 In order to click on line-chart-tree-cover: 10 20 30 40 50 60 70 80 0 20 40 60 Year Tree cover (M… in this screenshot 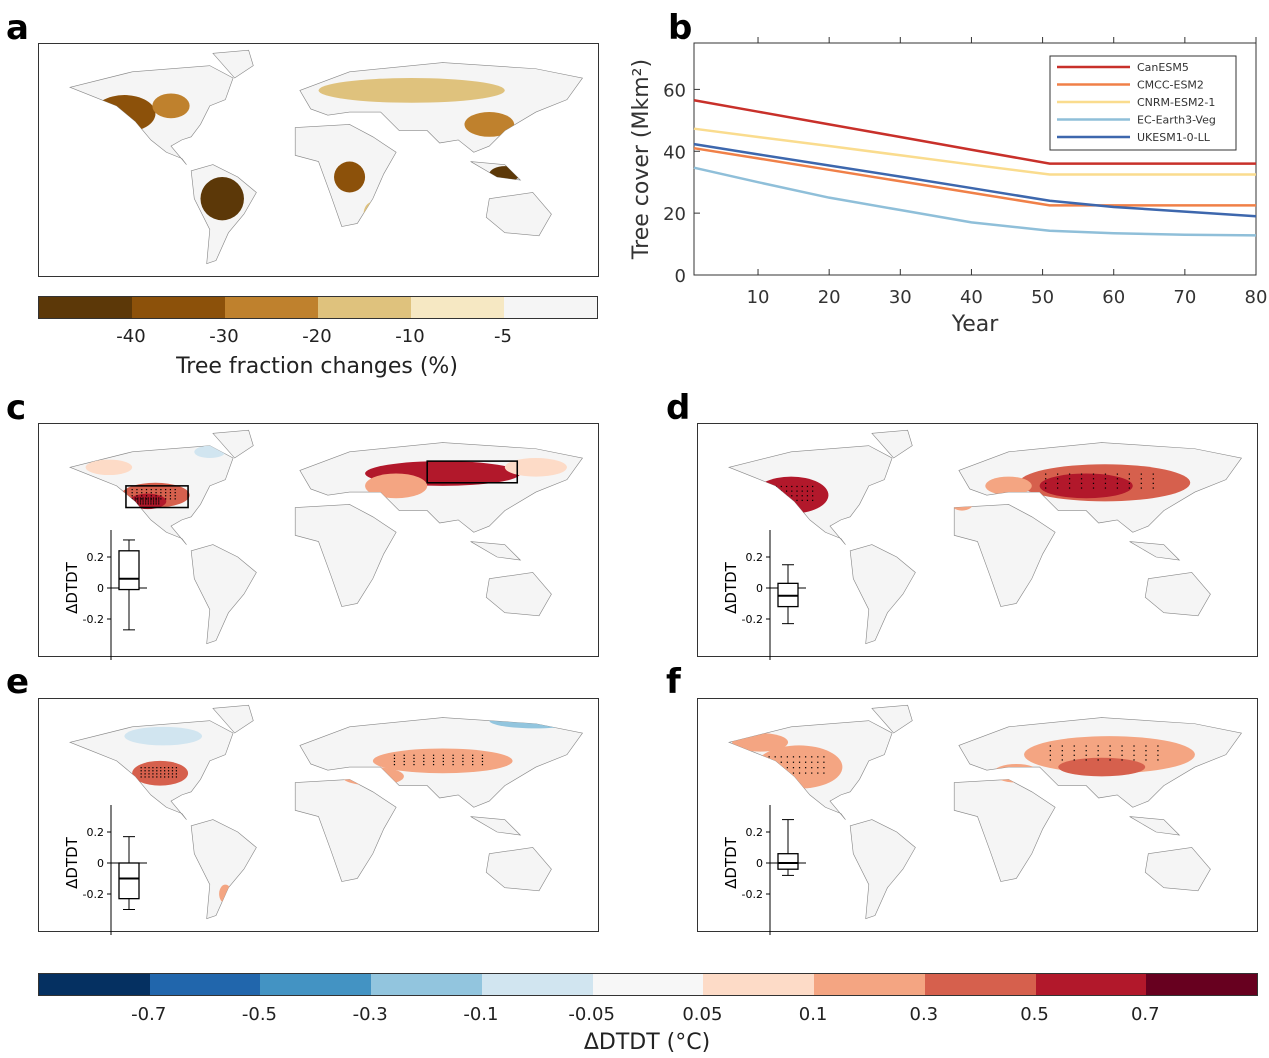, I will do `click(948, 187)`.